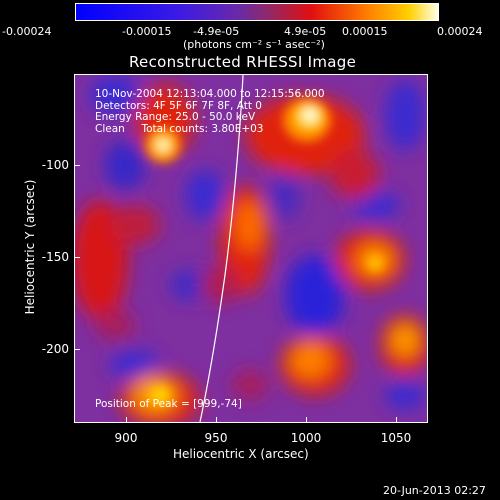  I want to click on info-time-range: 10-Nov-2004 12:13:04.000 to 12:15:56.000, so click(210, 94).